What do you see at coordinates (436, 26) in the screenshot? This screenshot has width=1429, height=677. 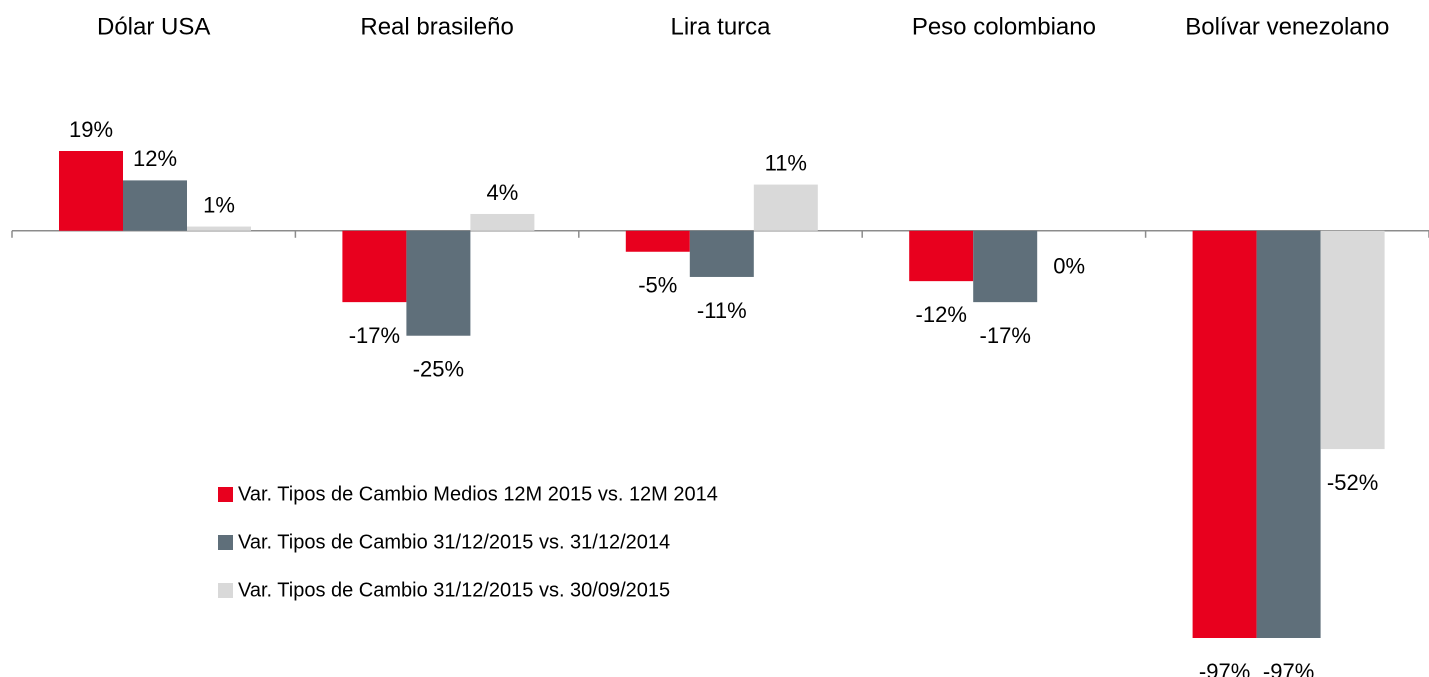 I see `category-label: Real brasileño` at bounding box center [436, 26].